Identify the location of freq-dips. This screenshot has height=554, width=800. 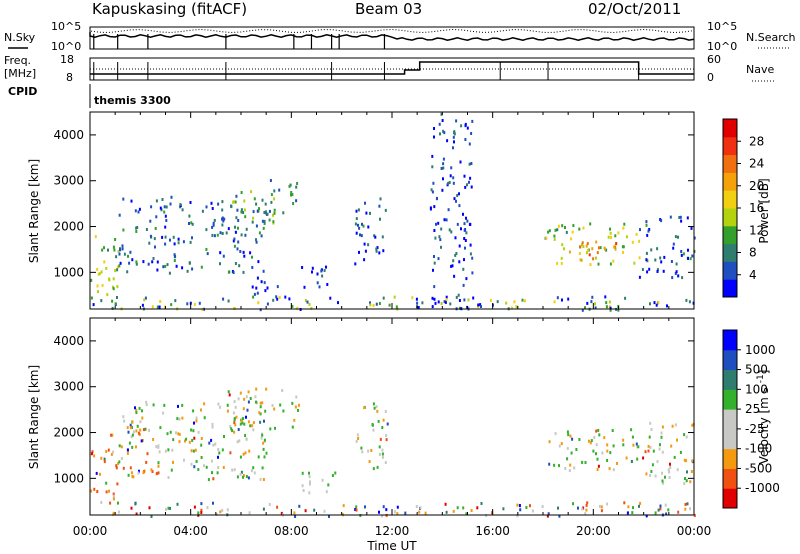
(366, 71).